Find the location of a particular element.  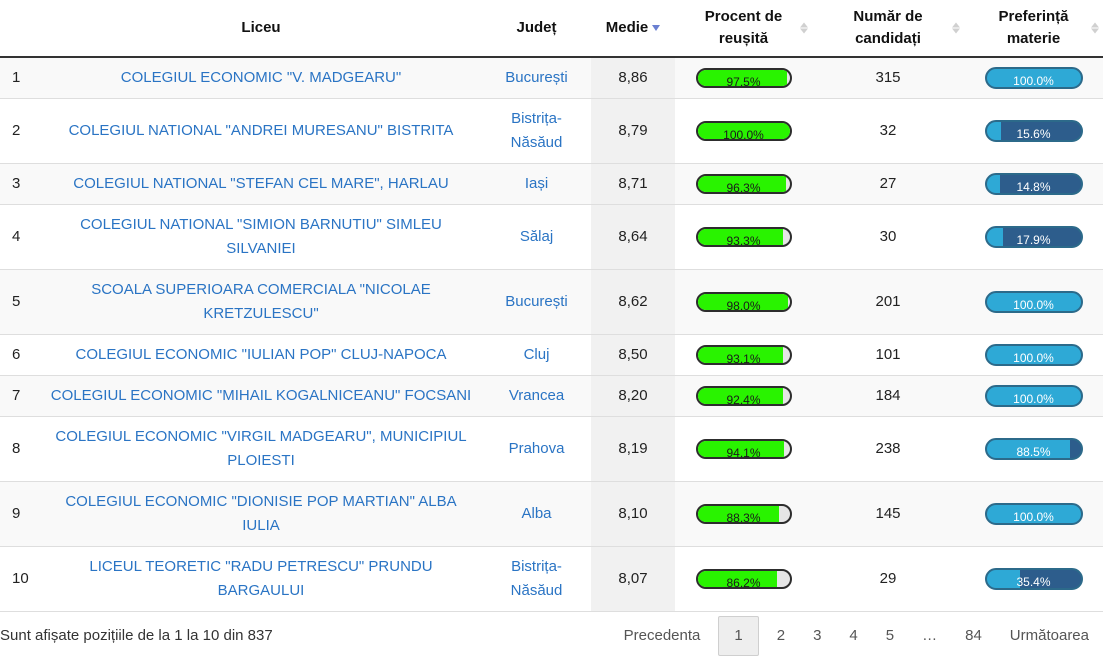

candidati-cell: 184 is located at coordinates (888, 396).